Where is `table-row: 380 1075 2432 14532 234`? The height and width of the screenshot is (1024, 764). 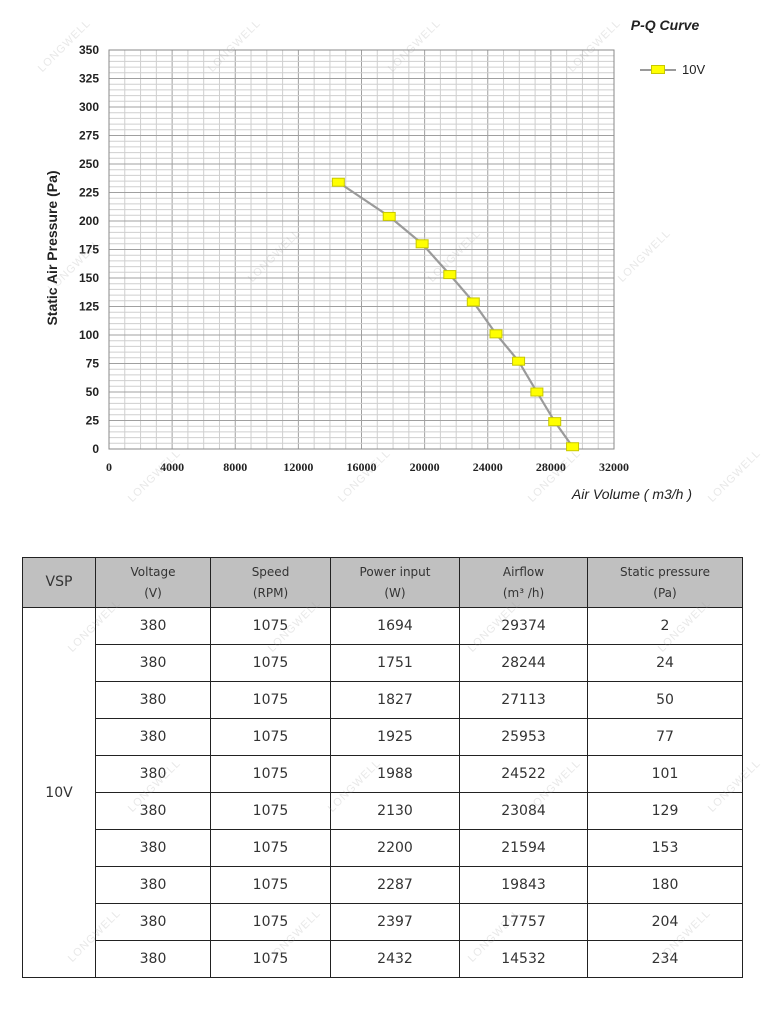 table-row: 380 1075 2432 14532 234 is located at coordinates (383, 959).